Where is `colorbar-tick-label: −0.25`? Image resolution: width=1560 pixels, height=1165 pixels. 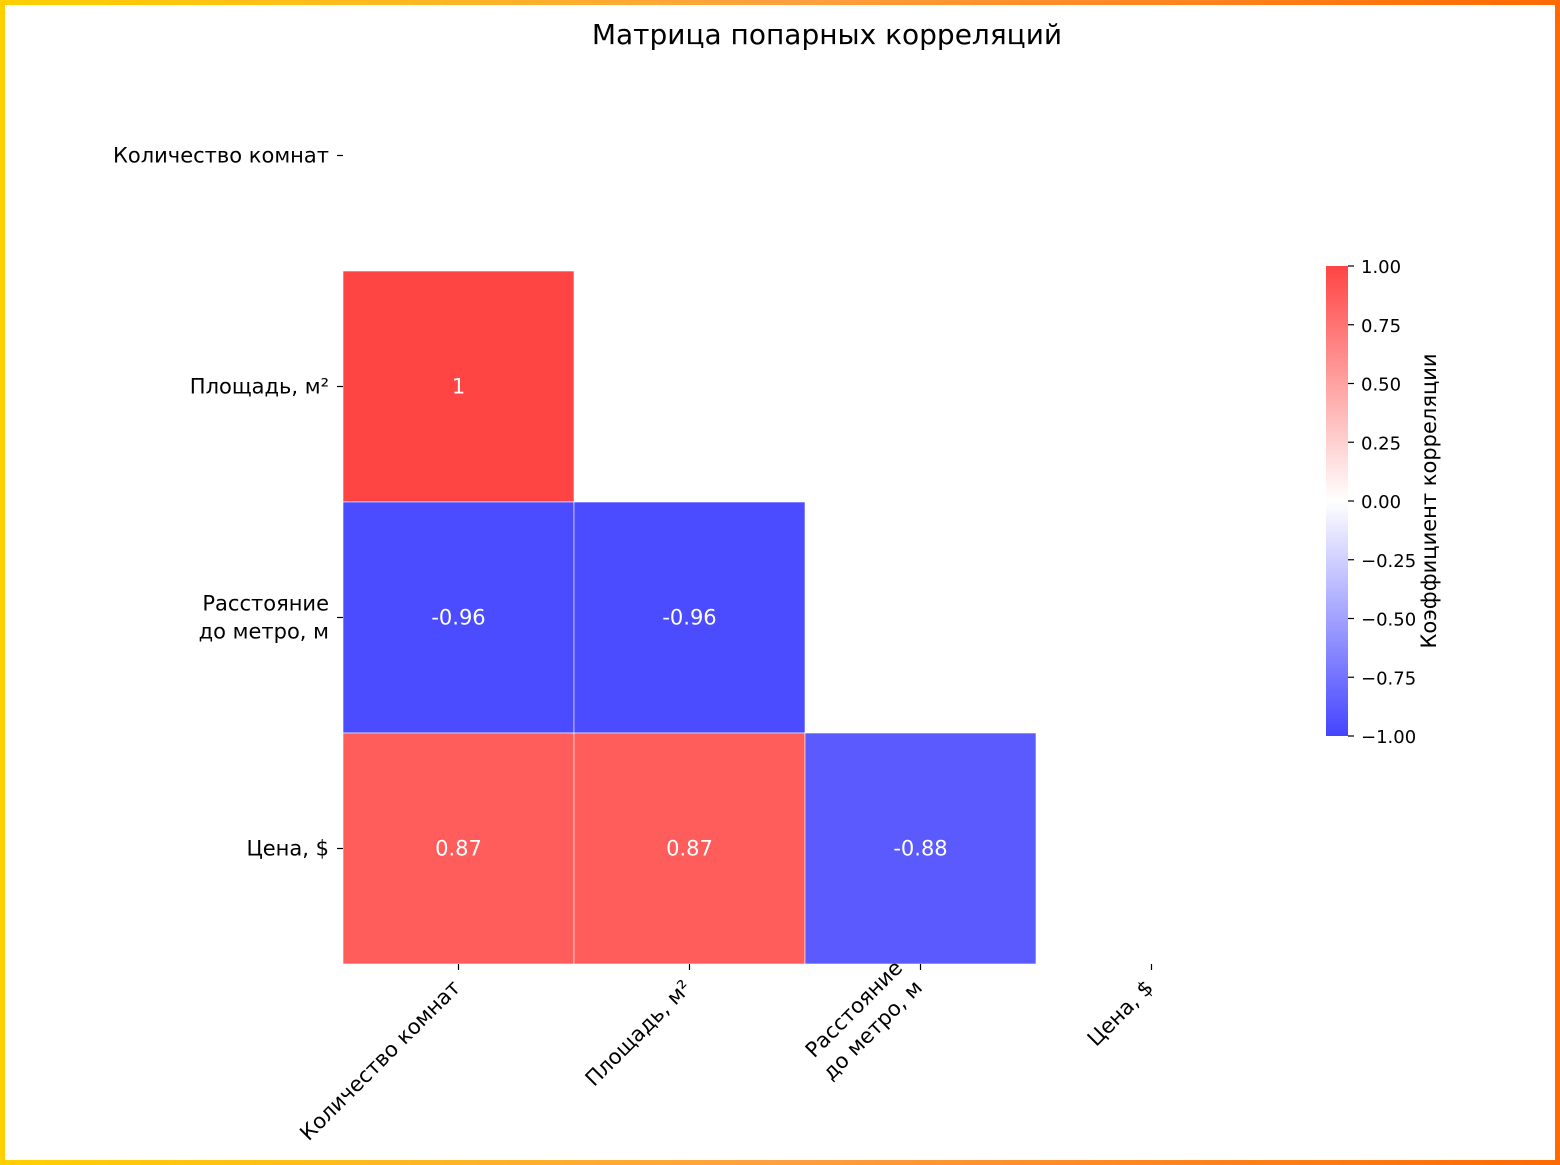
colorbar-tick-label: −0.25 is located at coordinates (1388, 561).